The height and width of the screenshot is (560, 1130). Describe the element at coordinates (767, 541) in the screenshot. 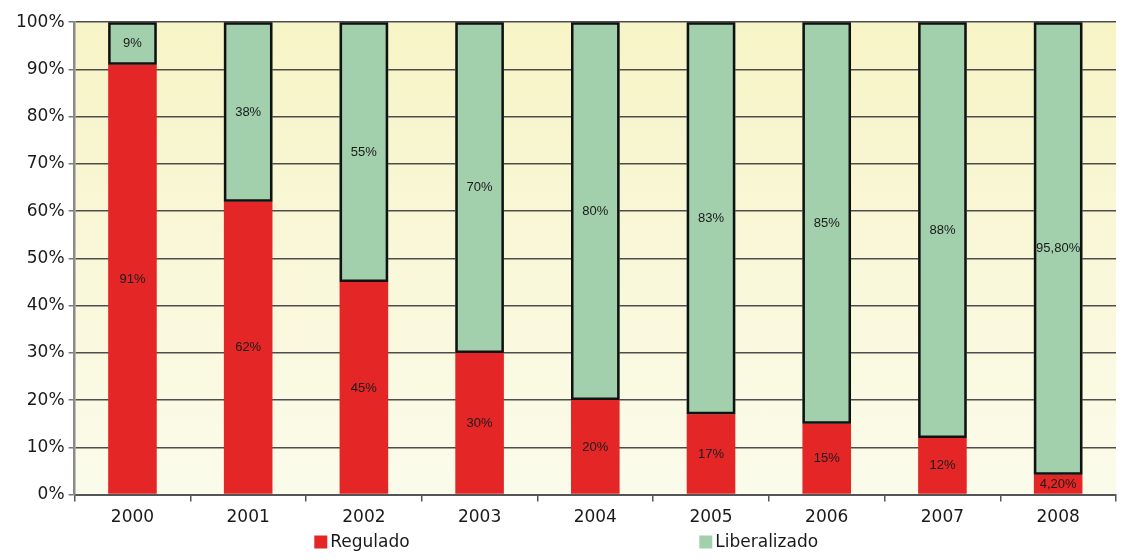

I see `legend-label: Liberalizado` at that location.